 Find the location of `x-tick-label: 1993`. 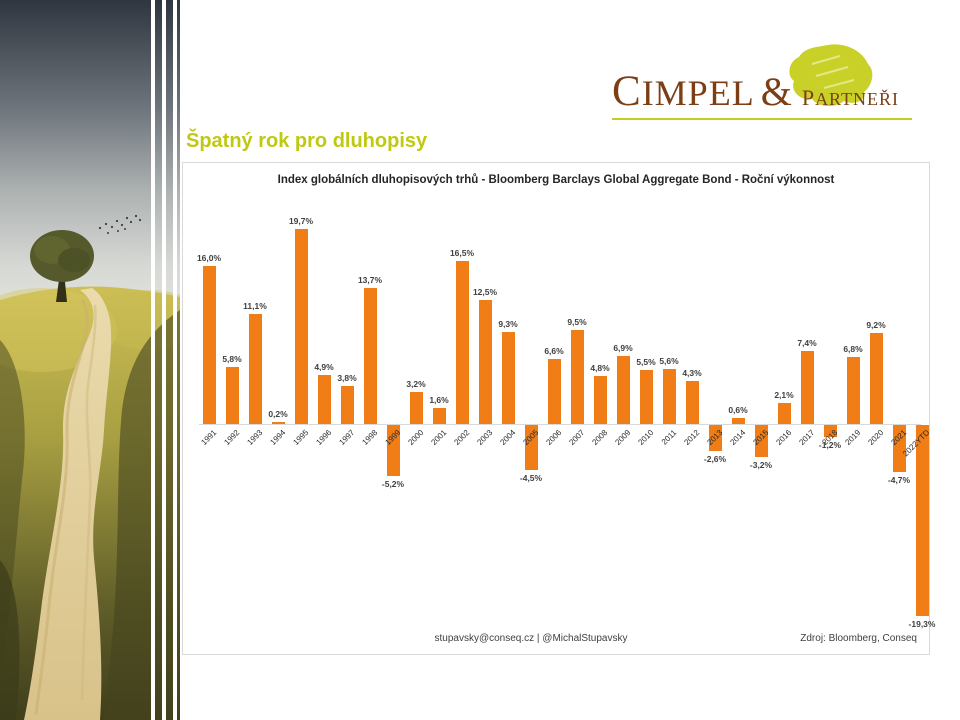

x-tick-label: 1993 is located at coordinates (255, 437).